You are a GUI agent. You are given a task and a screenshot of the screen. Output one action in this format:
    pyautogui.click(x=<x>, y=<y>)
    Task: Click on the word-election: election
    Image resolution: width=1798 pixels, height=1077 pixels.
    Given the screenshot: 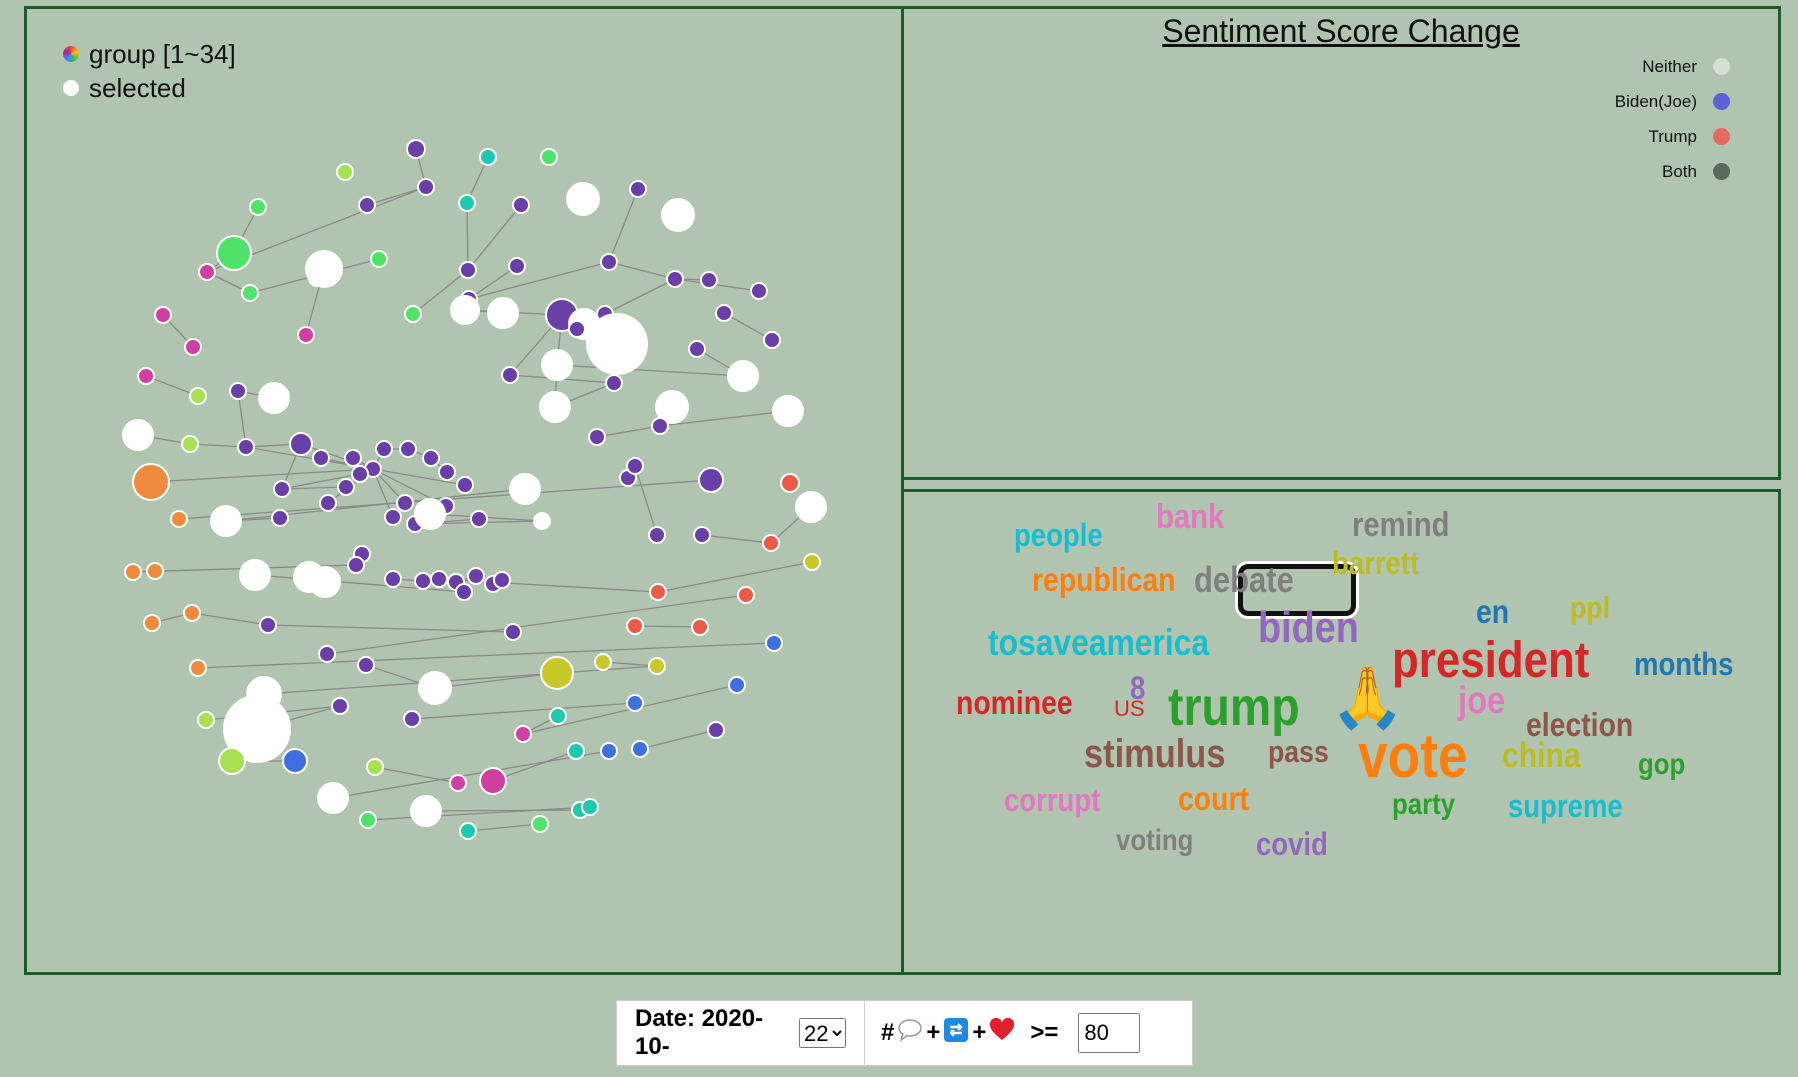 What is the action you would take?
    pyautogui.click(x=1580, y=724)
    